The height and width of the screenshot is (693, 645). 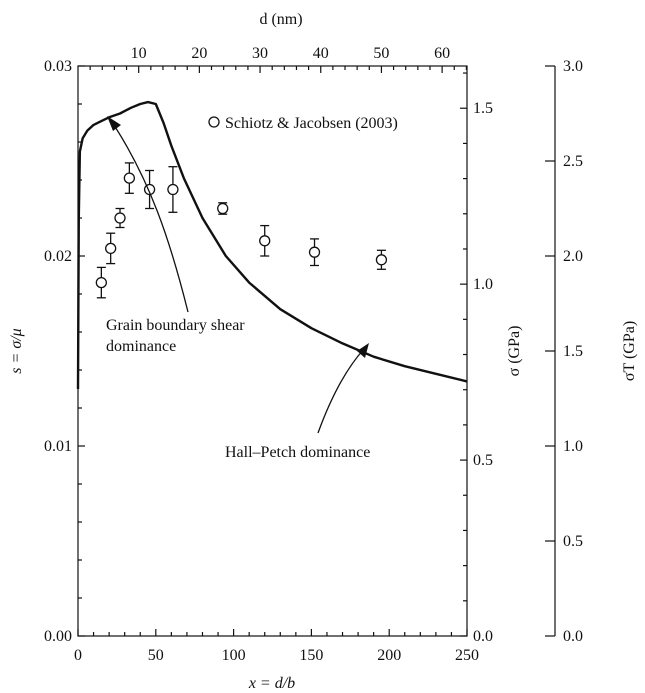 I want to click on y-tick-label: 0.03, so click(x=58, y=66).